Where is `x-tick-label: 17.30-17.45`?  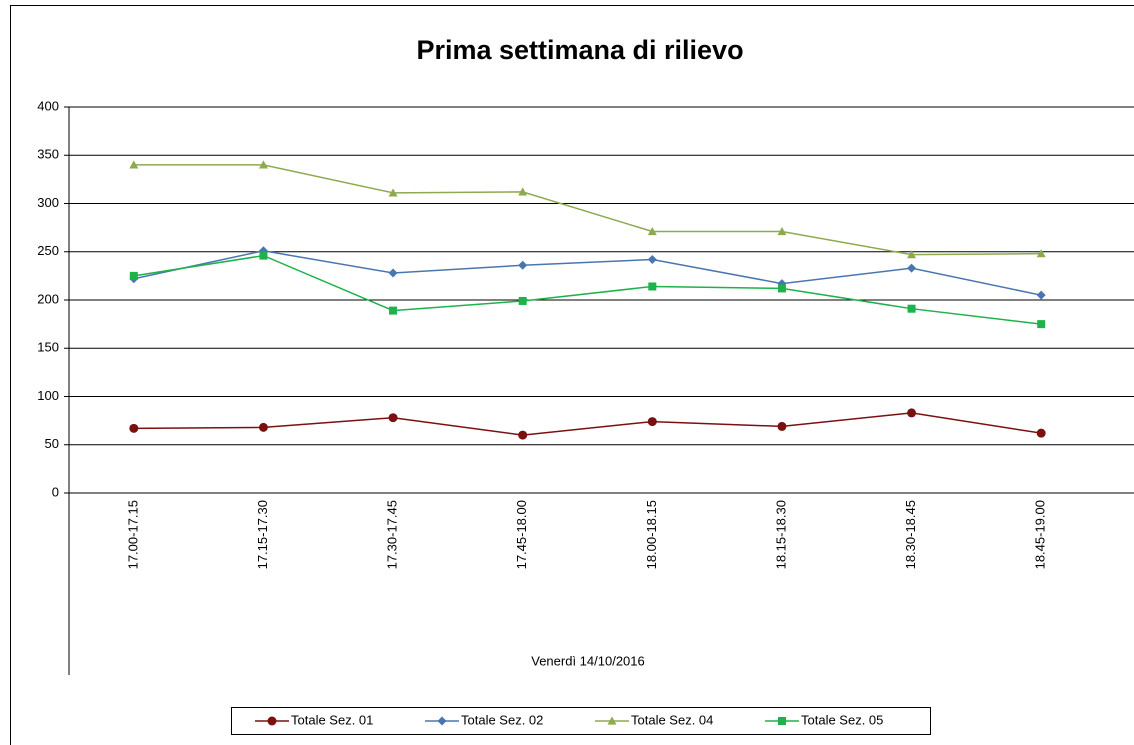 x-tick-label: 17.30-17.45 is located at coordinates (392, 534).